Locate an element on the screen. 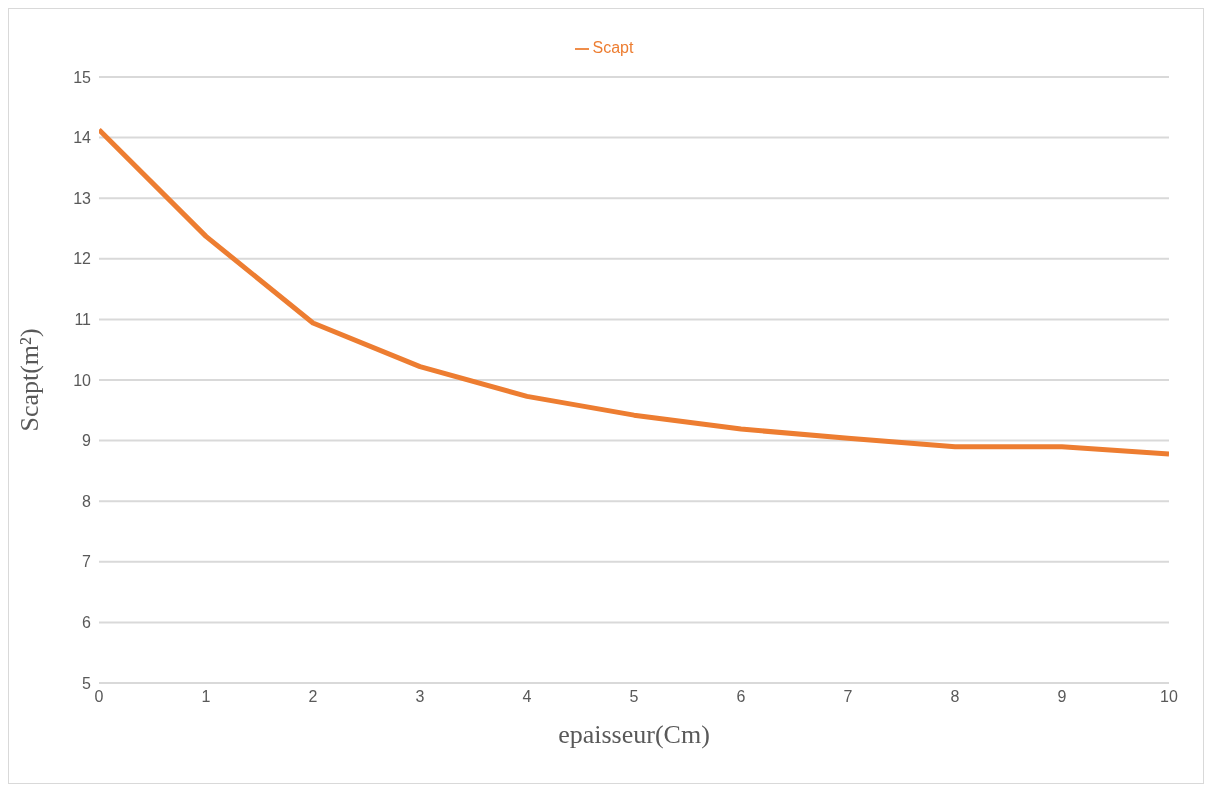 Image resolution: width=1212 pixels, height=792 pixels. x-tick-label: 6 is located at coordinates (741, 697).